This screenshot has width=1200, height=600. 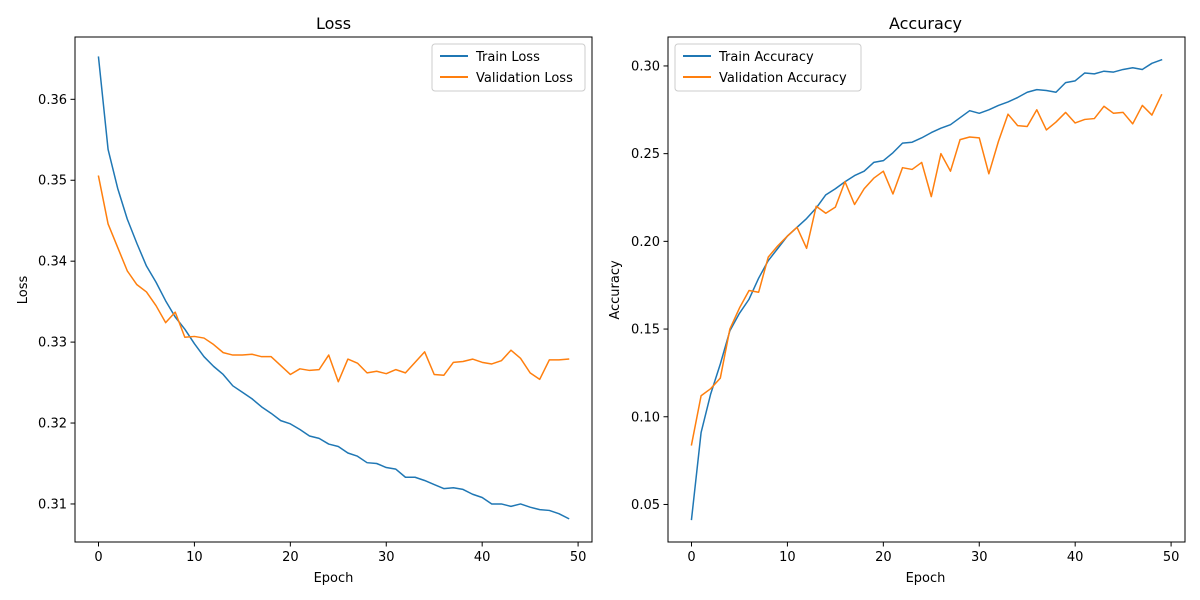 I want to click on loss-x-tick-label: 10, so click(x=194, y=557).